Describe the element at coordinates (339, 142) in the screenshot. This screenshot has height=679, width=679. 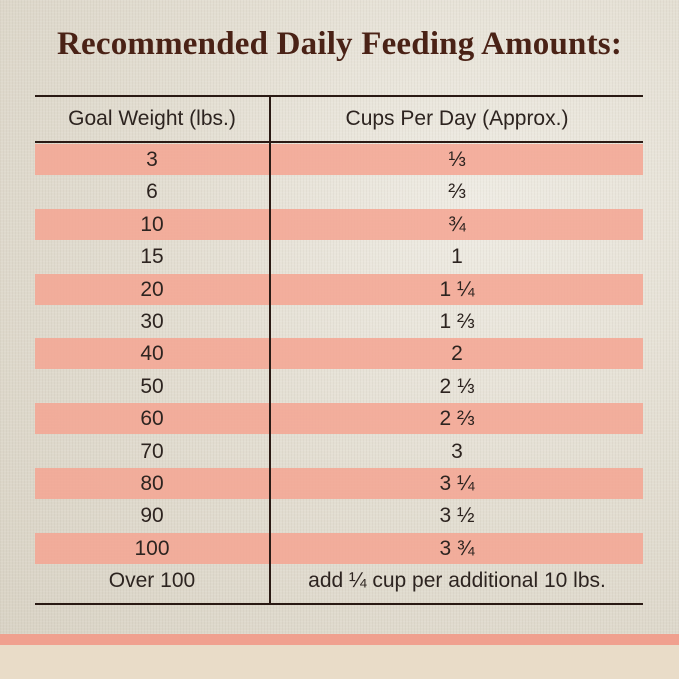
I see `header-rule` at that location.